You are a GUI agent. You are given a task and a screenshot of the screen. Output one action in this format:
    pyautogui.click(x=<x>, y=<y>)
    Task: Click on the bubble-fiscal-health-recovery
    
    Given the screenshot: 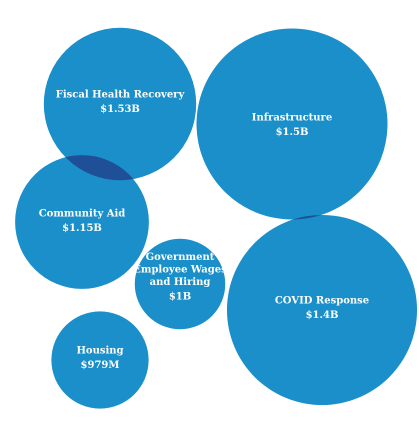 What is the action you would take?
    pyautogui.click(x=120, y=104)
    